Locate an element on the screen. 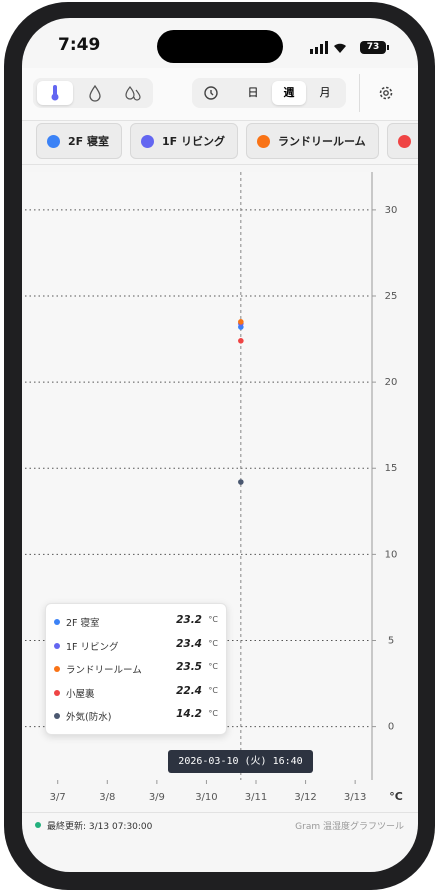  status-time: 7:49 is located at coordinates (79, 45).